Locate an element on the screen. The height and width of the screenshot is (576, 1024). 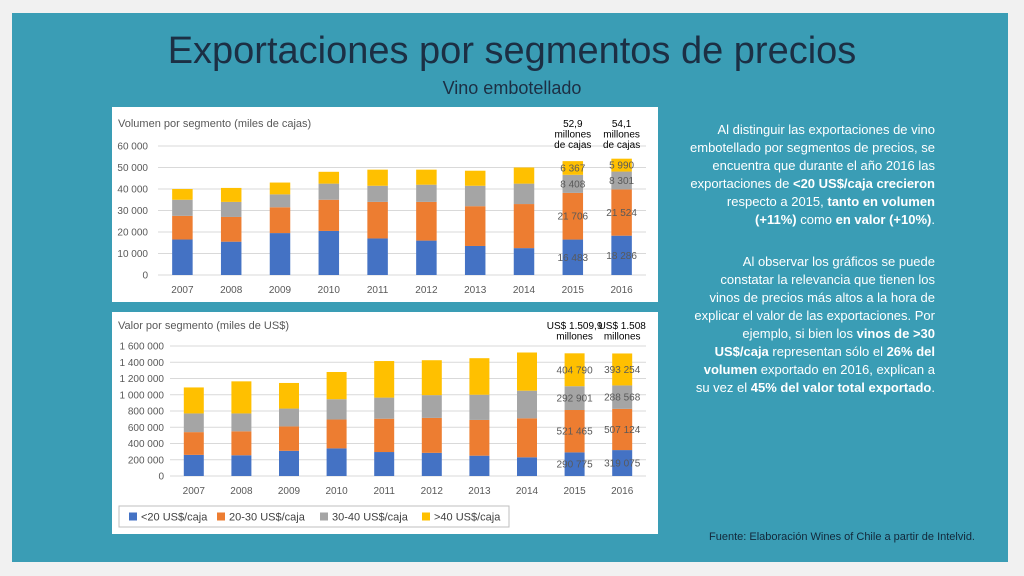
slide-subtitle: Vino embotellado is located at coordinates (512, 88).